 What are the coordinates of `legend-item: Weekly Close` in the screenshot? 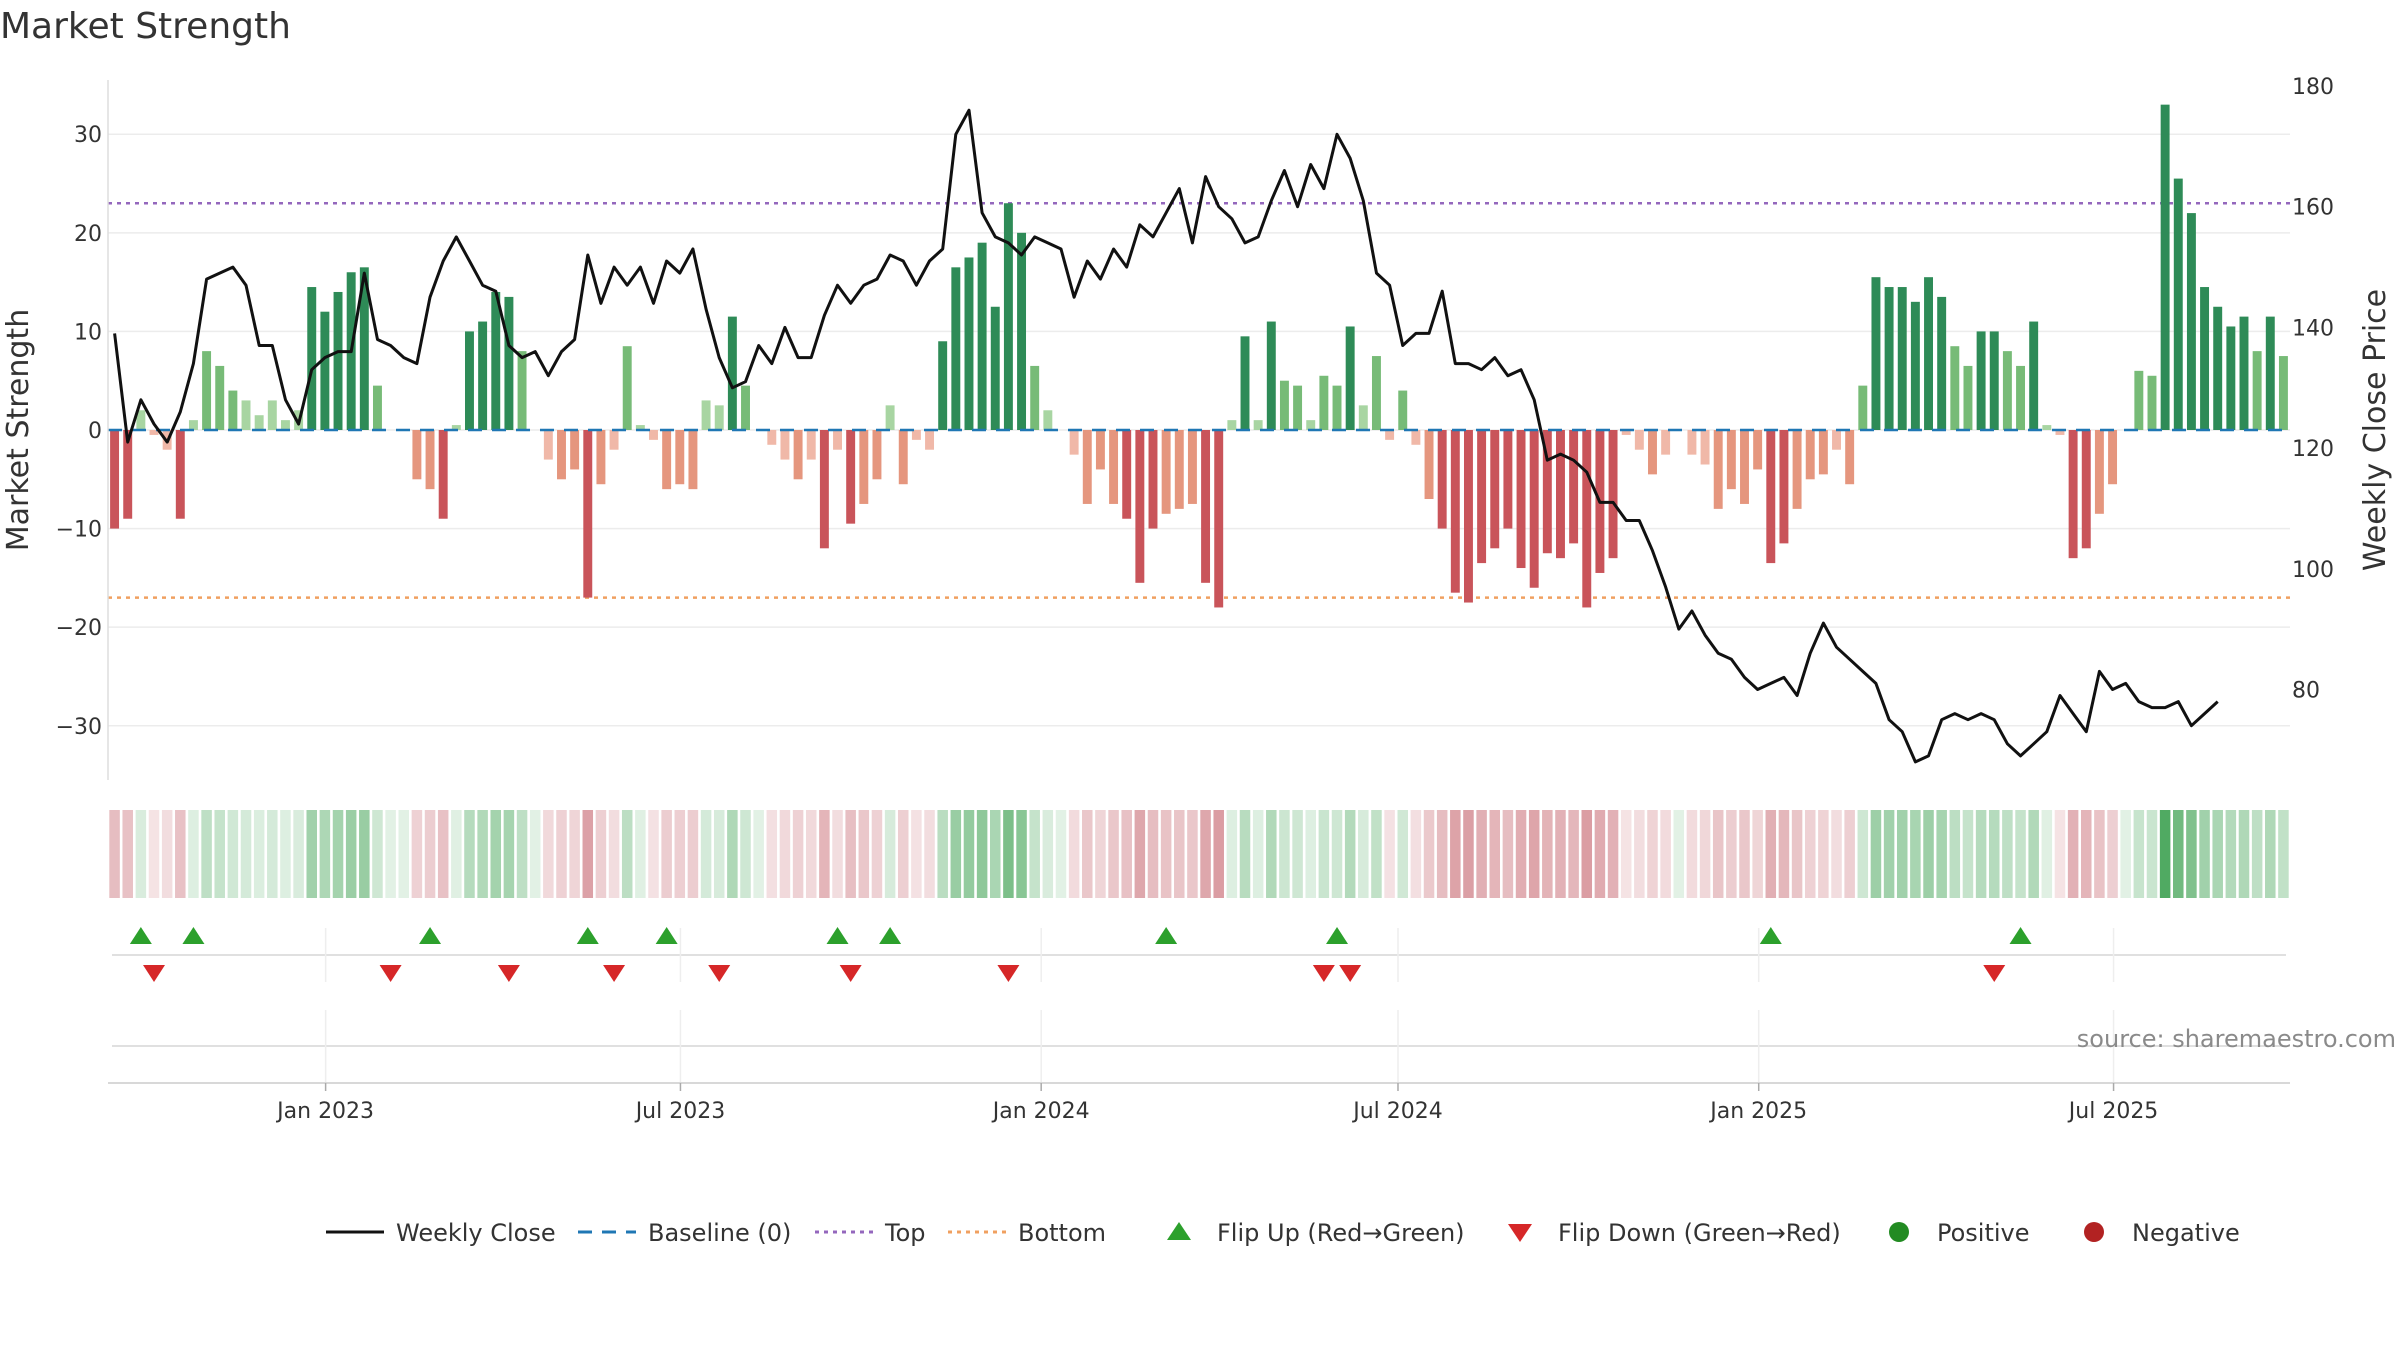 It's located at (441, 1233).